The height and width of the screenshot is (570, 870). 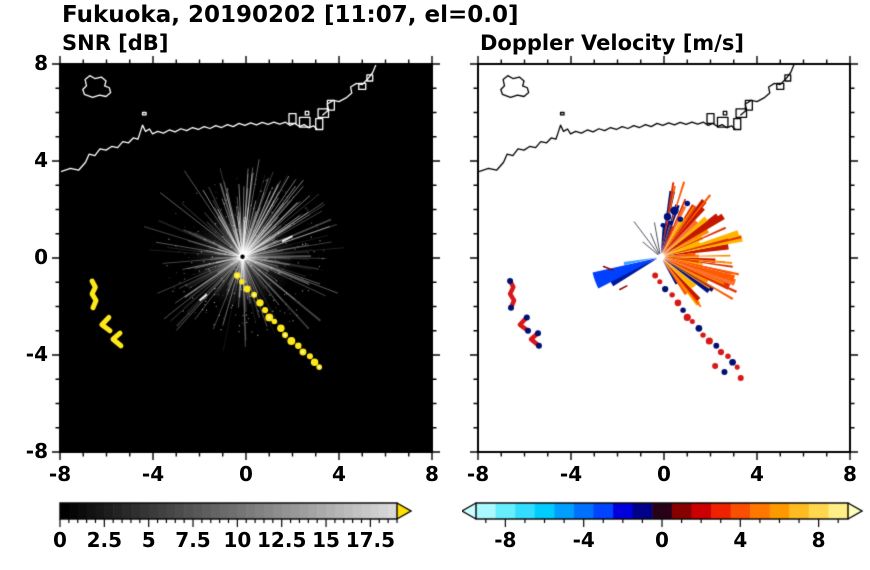 I want to click on colorbar-tick-label: 15, so click(x=326, y=540).